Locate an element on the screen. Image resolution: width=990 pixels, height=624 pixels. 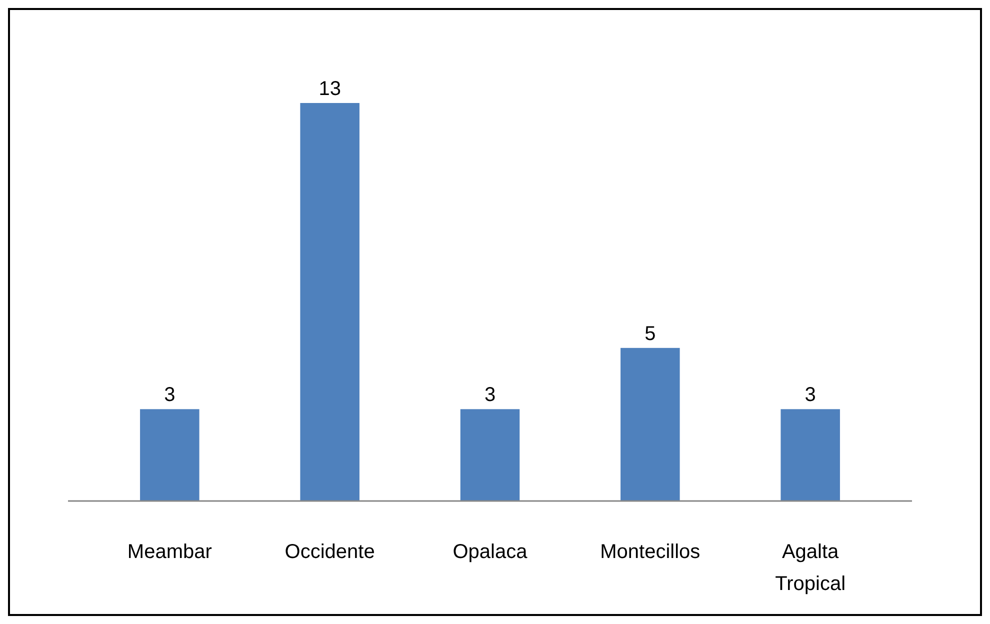
x-tick-label: Meambar is located at coordinates (169, 552).